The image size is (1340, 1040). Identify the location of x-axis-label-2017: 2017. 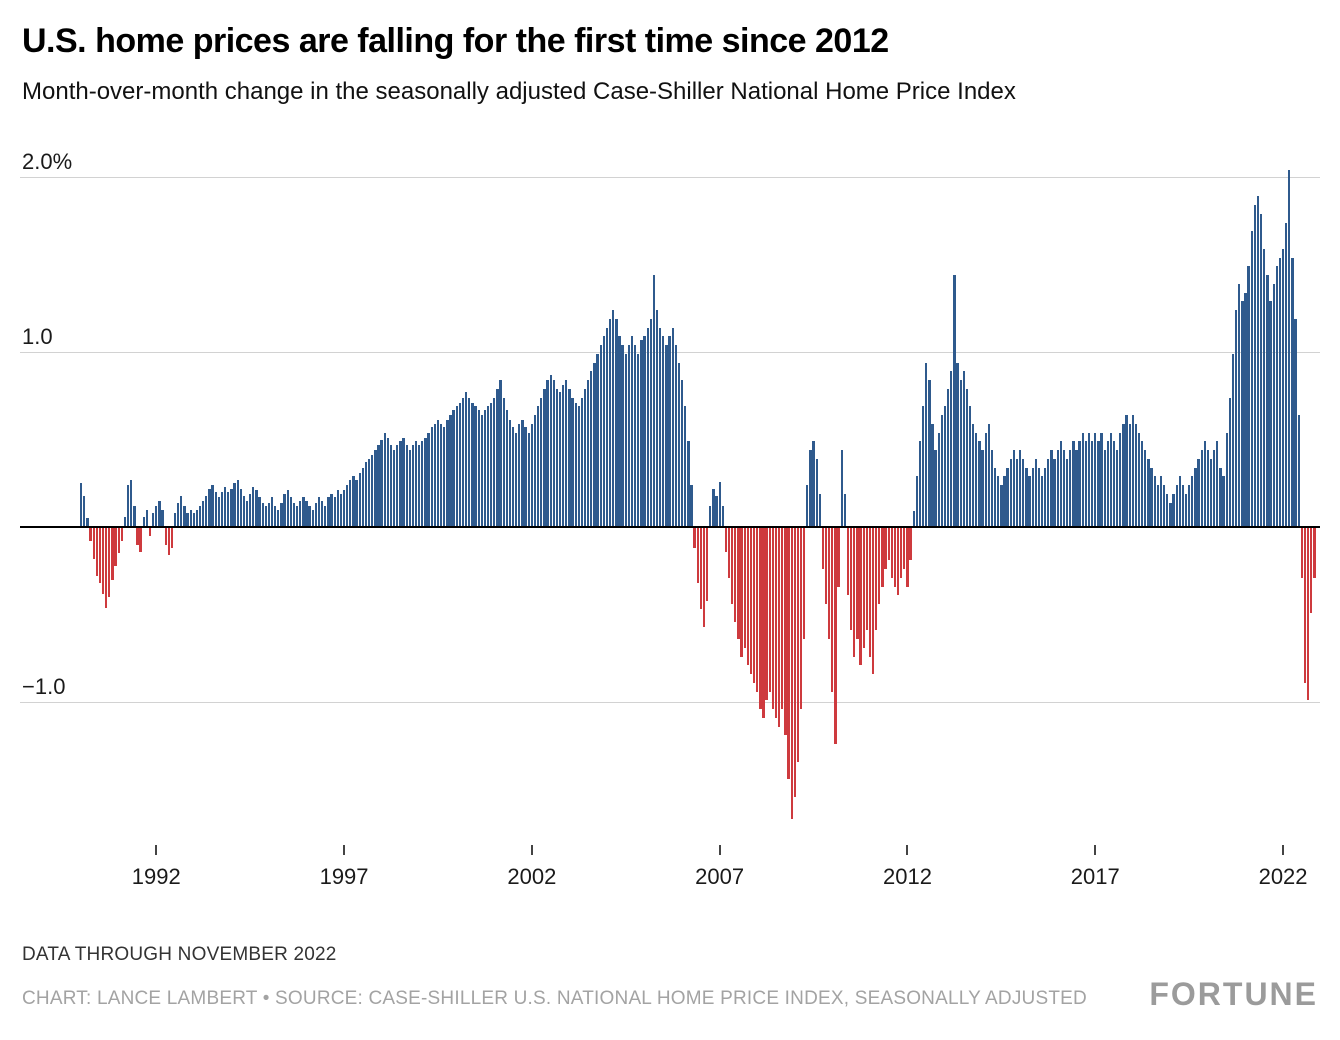
(1095, 876).